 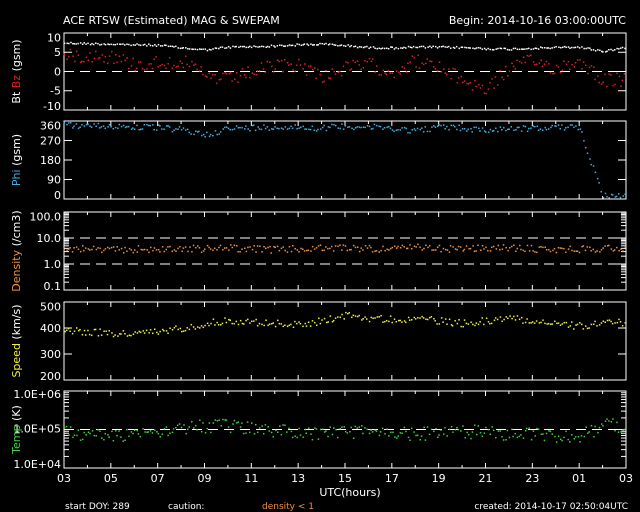 What do you see at coordinates (111, 478) in the screenshot?
I see `x-tick-label: 05` at bounding box center [111, 478].